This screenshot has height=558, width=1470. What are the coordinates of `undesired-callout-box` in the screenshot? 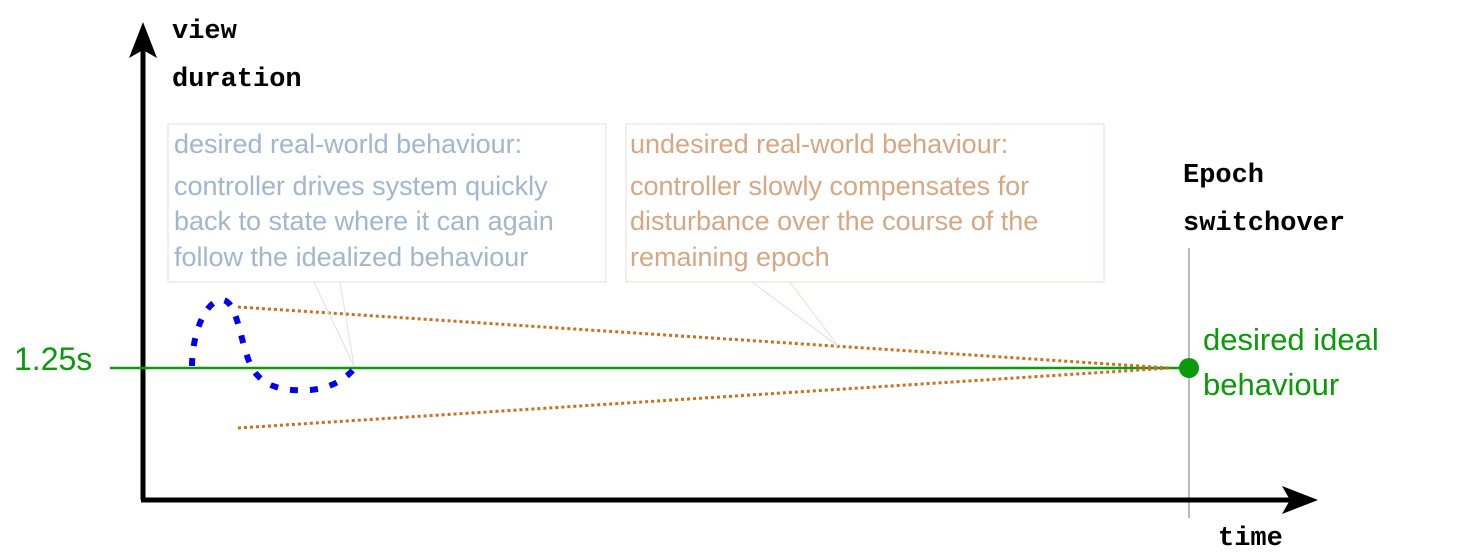 It's located at (865, 203).